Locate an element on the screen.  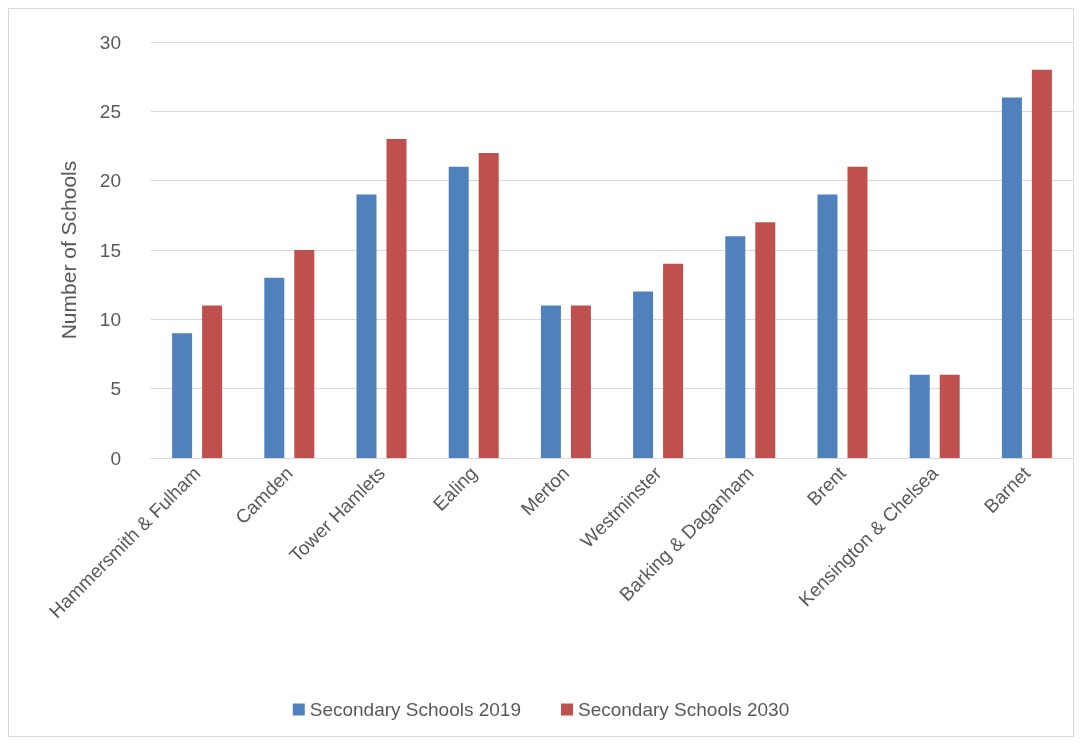
y-axis-title: Number of Schools is located at coordinates (68, 250).